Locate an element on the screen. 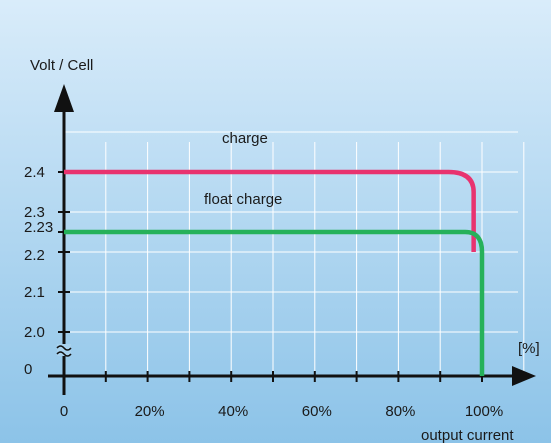 This screenshot has height=443, width=551. series-line is located at coordinates (270, 210).